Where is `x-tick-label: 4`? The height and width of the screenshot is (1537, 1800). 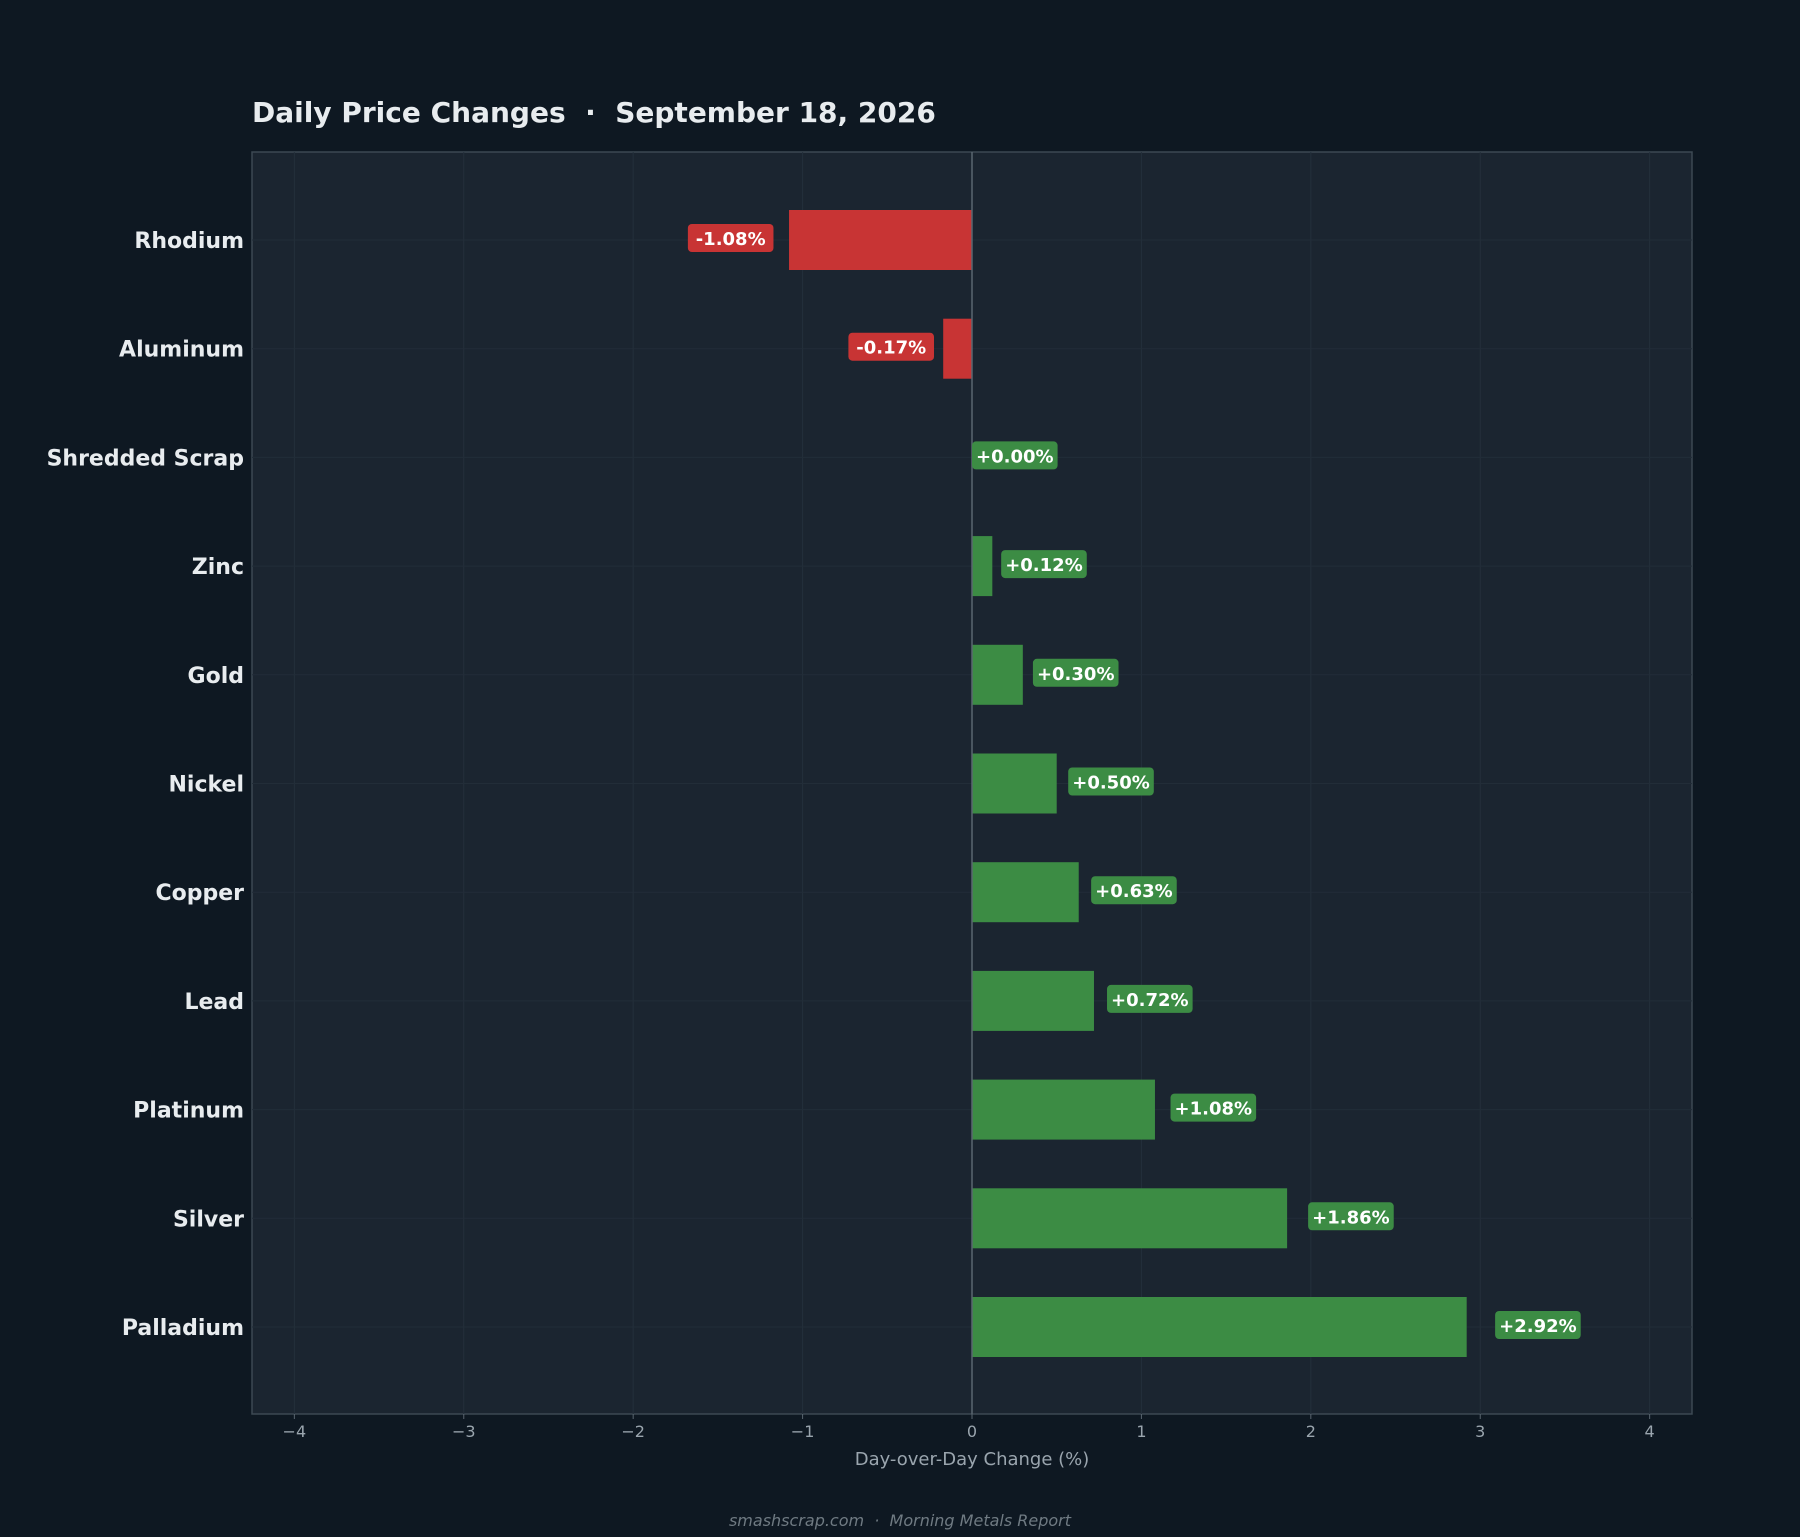 x-tick-label: 4 is located at coordinates (1650, 1431).